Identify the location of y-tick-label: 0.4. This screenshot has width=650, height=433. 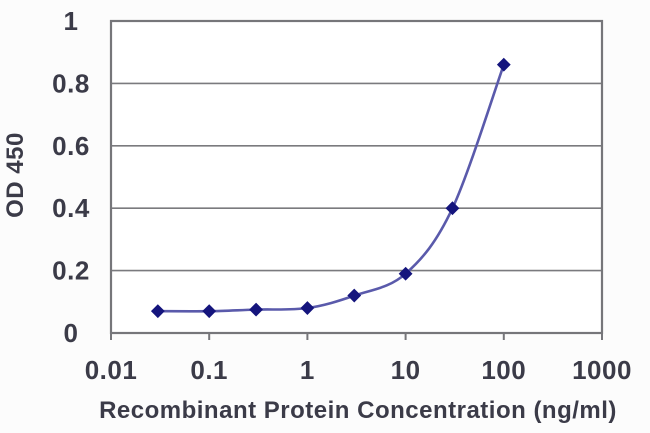
(71, 208).